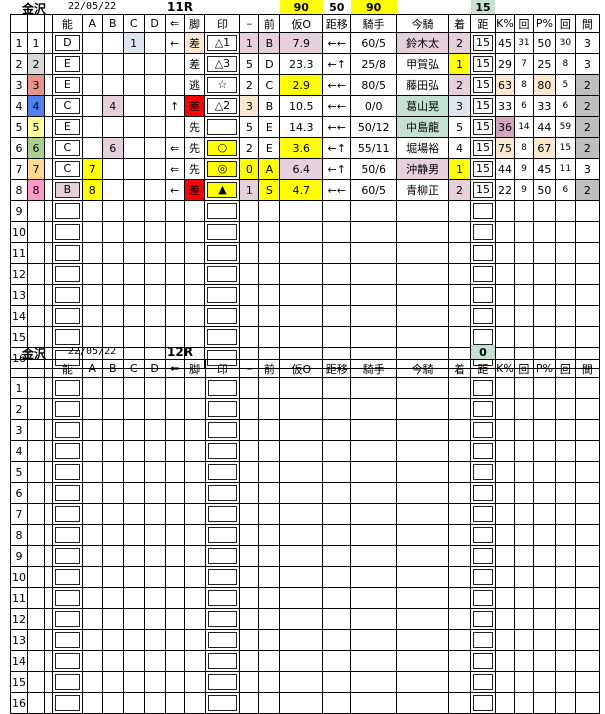 The image size is (605, 714). What do you see at coordinates (504, 64) in the screenshot?
I see `cell-k-pct: 29` at bounding box center [504, 64].